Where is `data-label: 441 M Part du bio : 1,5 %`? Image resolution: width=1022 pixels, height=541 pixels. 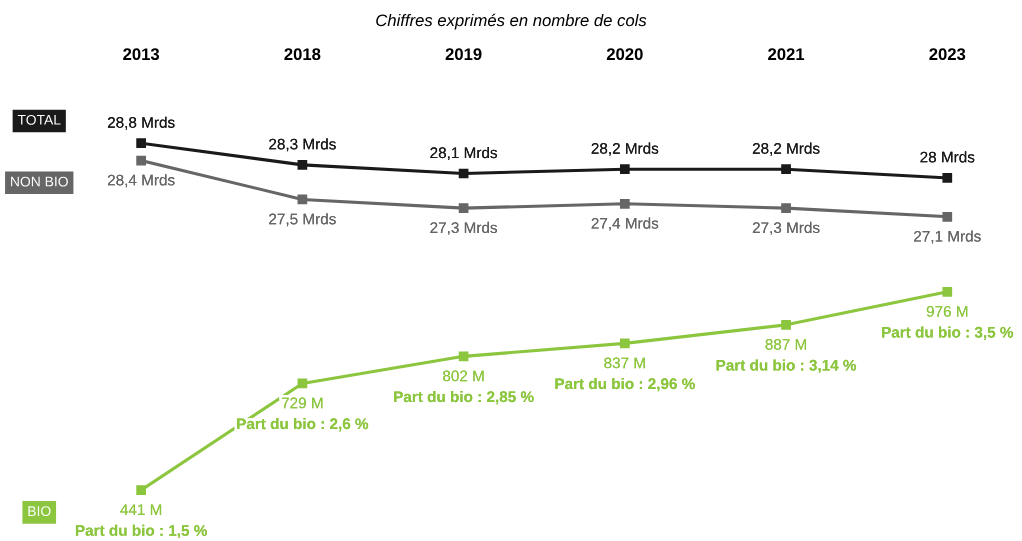
data-label: 441 M Part du bio : 1,5 % is located at coordinates (141, 521).